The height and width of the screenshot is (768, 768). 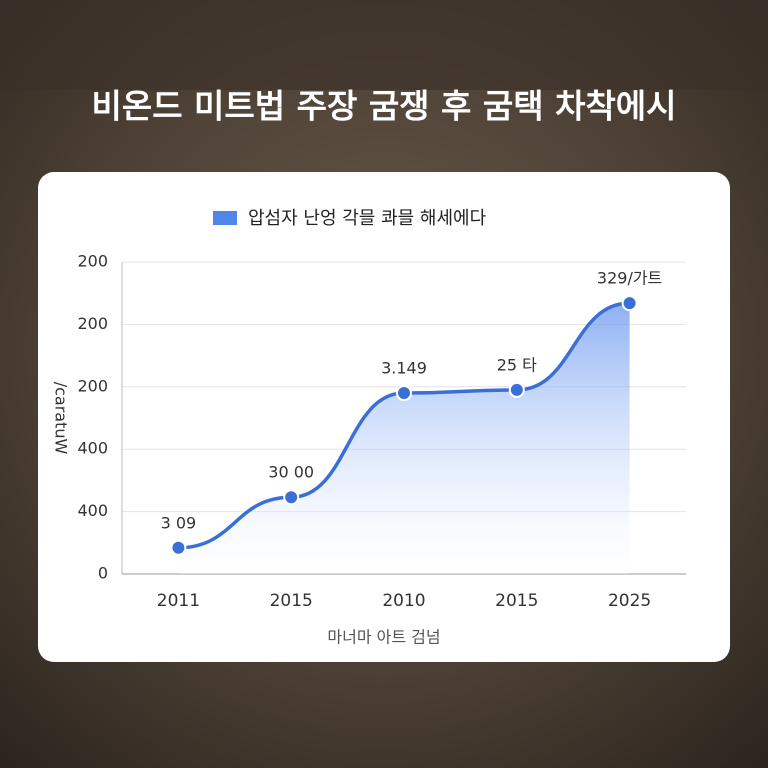 What do you see at coordinates (384, 45) in the screenshot?
I see `background-shade` at bounding box center [384, 45].